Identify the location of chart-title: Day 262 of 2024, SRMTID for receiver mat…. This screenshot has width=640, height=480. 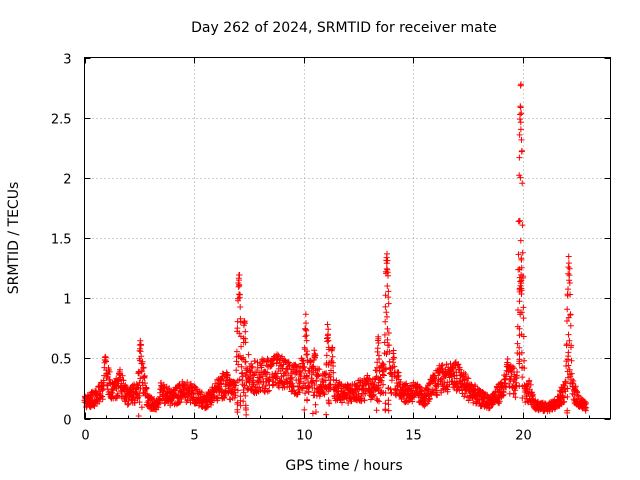
(344, 28).